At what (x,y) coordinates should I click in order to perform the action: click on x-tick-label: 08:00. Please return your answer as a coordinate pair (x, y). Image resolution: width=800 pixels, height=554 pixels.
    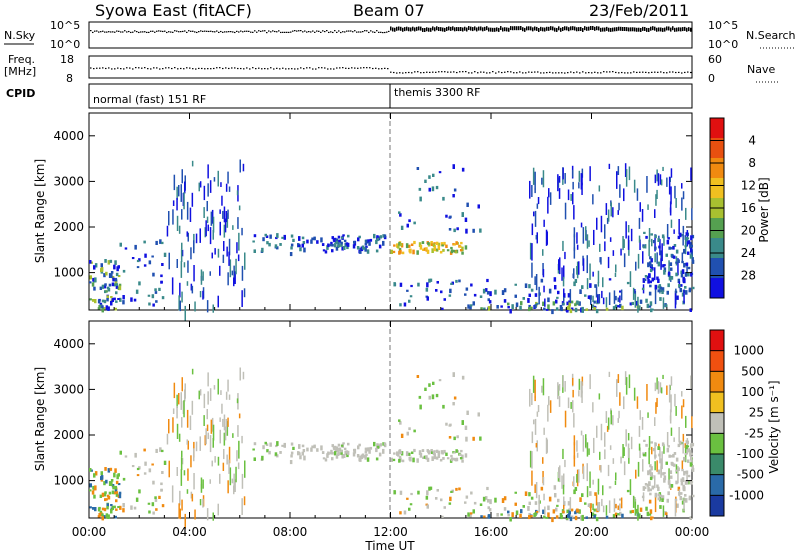
    Looking at the image, I should click on (290, 532).